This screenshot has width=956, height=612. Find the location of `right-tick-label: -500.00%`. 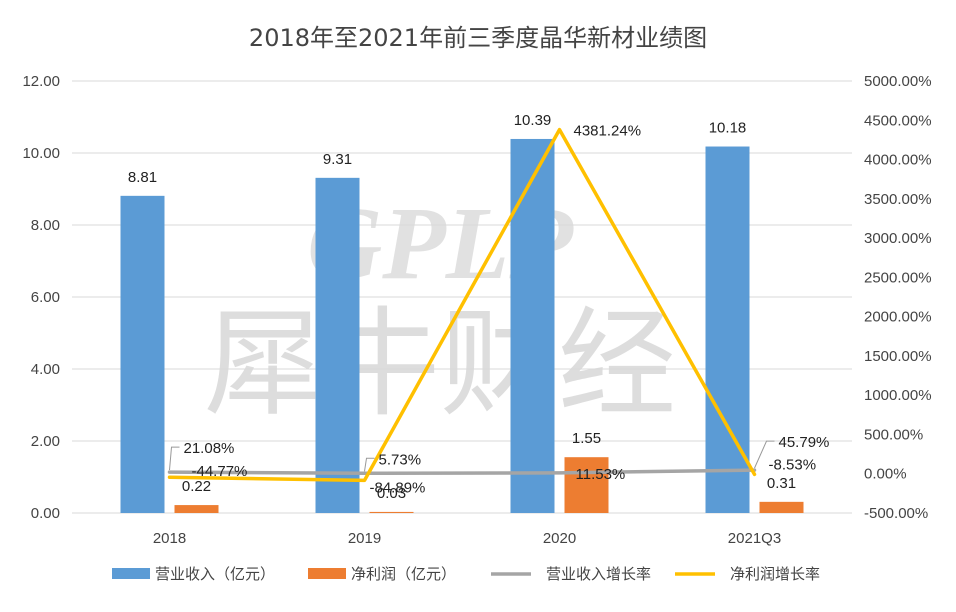

right-tick-label: -500.00% is located at coordinates (896, 513).